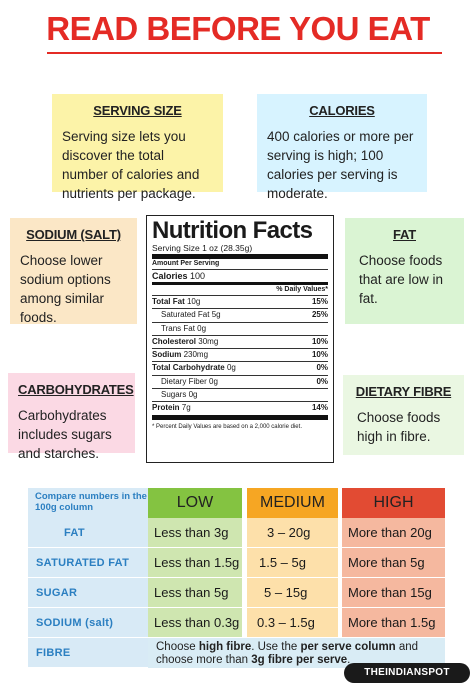 The width and height of the screenshot is (474, 689). What do you see at coordinates (185, 315) in the screenshot?
I see `nutrient-name: Saturated Fat` at bounding box center [185, 315].